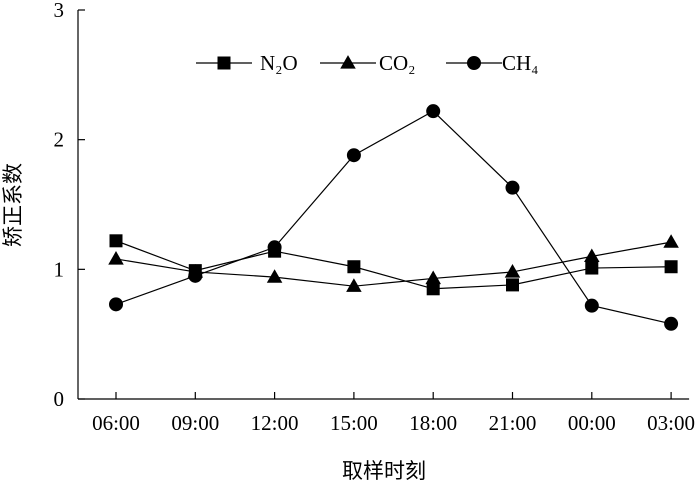  Describe the element at coordinates (671, 423) in the screenshot. I see `x-tick-label: 03:00` at that location.